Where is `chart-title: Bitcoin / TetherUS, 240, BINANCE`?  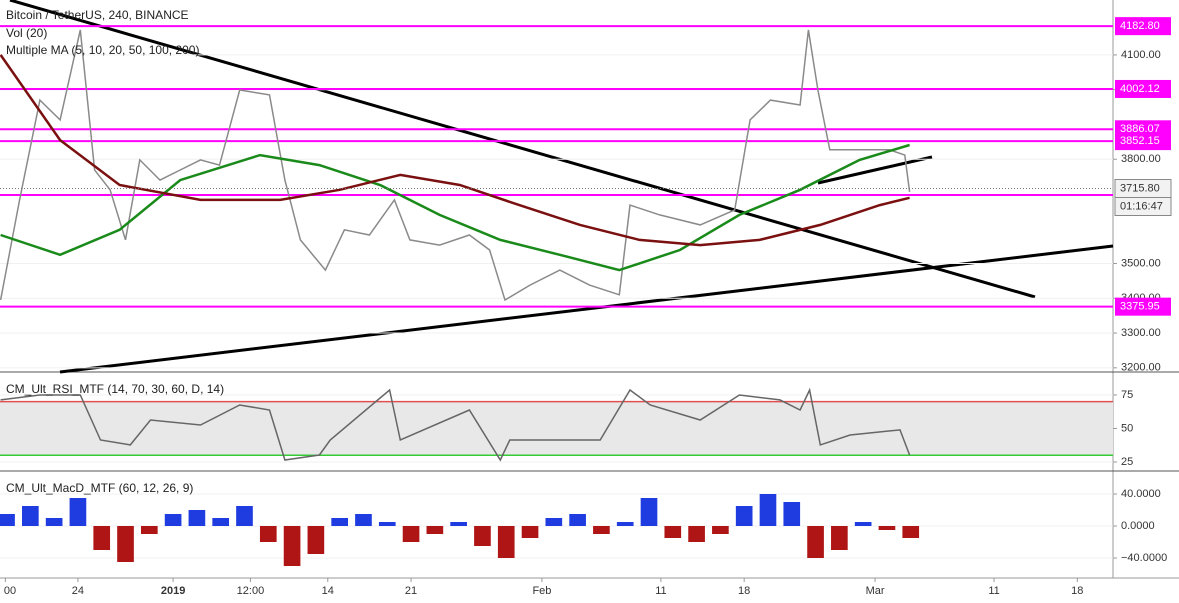
chart-title: Bitcoin / TetherUS, 240, BINANCE is located at coordinates (97, 15).